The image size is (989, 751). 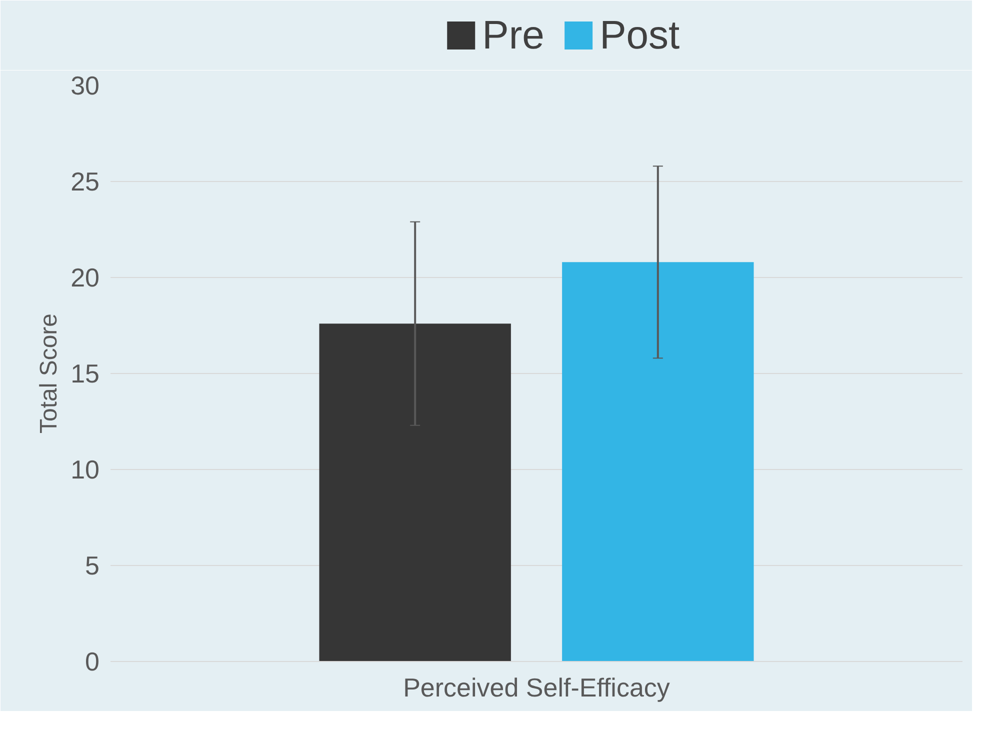 I want to click on y-tick-label: 15, so click(x=85, y=373).